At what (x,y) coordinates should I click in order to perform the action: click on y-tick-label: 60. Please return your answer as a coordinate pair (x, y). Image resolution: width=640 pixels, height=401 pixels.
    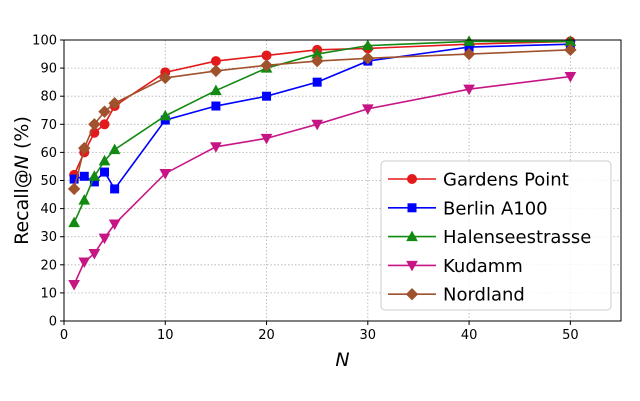
    Looking at the image, I should click on (48, 153).